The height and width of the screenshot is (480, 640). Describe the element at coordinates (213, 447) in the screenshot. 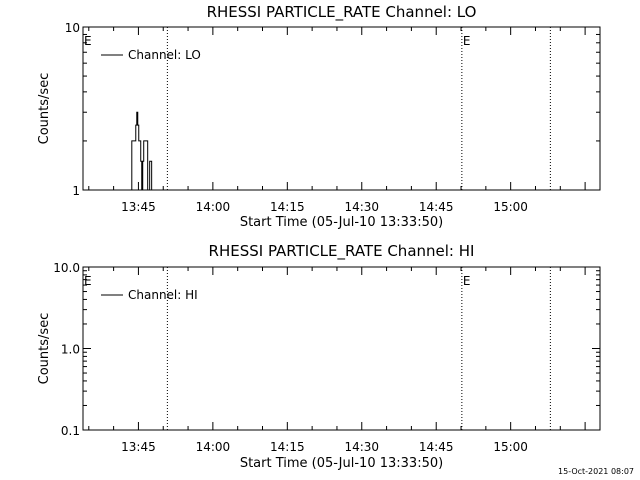

I see `chart2-x-tick-label: 14:00` at that location.